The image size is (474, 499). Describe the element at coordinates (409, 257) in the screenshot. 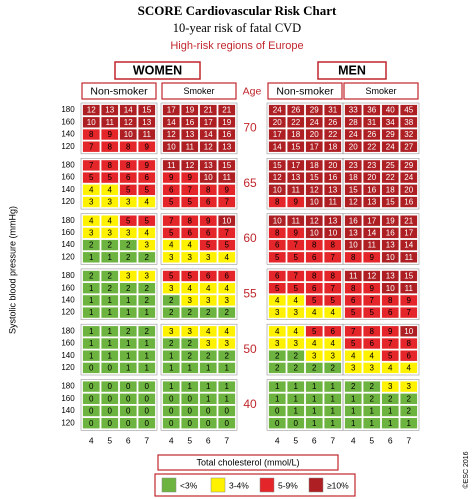

I see `risk-value: 11` at that location.